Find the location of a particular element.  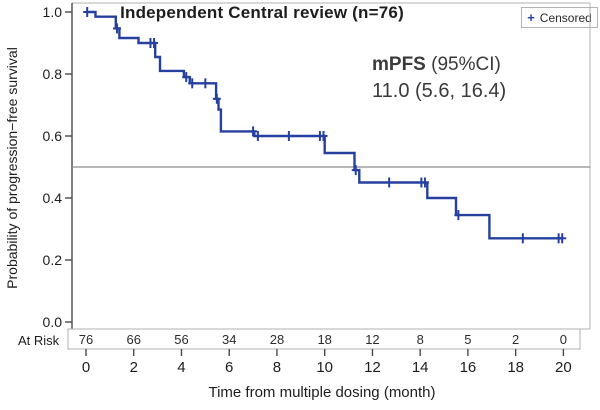

x-tick-label: 6 is located at coordinates (229, 367).